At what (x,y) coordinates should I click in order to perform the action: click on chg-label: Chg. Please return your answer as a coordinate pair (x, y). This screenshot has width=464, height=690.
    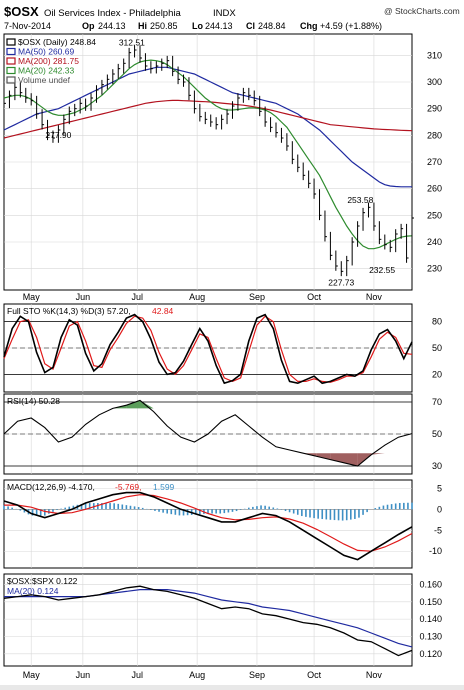
    Looking at the image, I should click on (309, 26).